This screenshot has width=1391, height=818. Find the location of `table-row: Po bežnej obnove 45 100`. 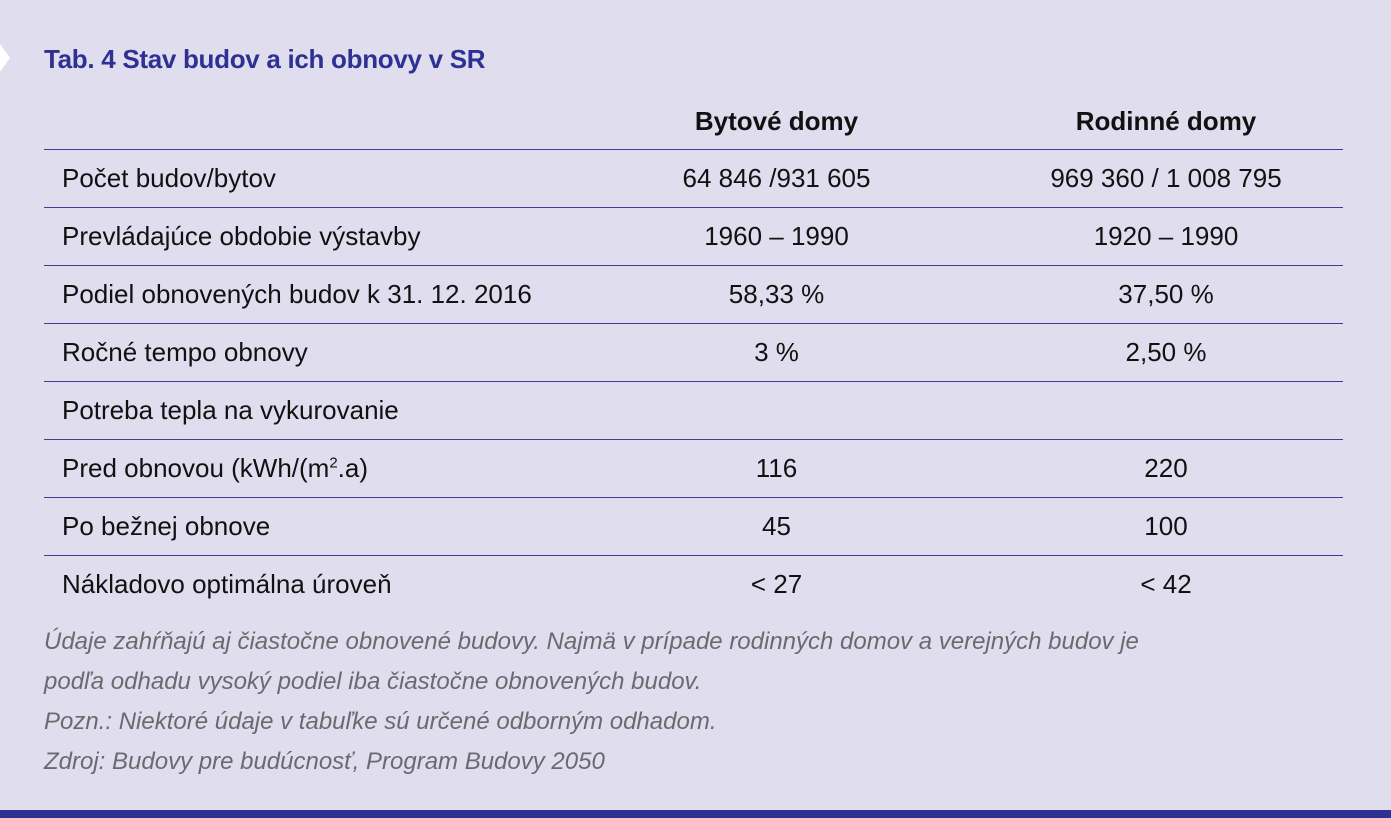

table-row: Po bežnej obnove 45 100 is located at coordinates (693, 526).